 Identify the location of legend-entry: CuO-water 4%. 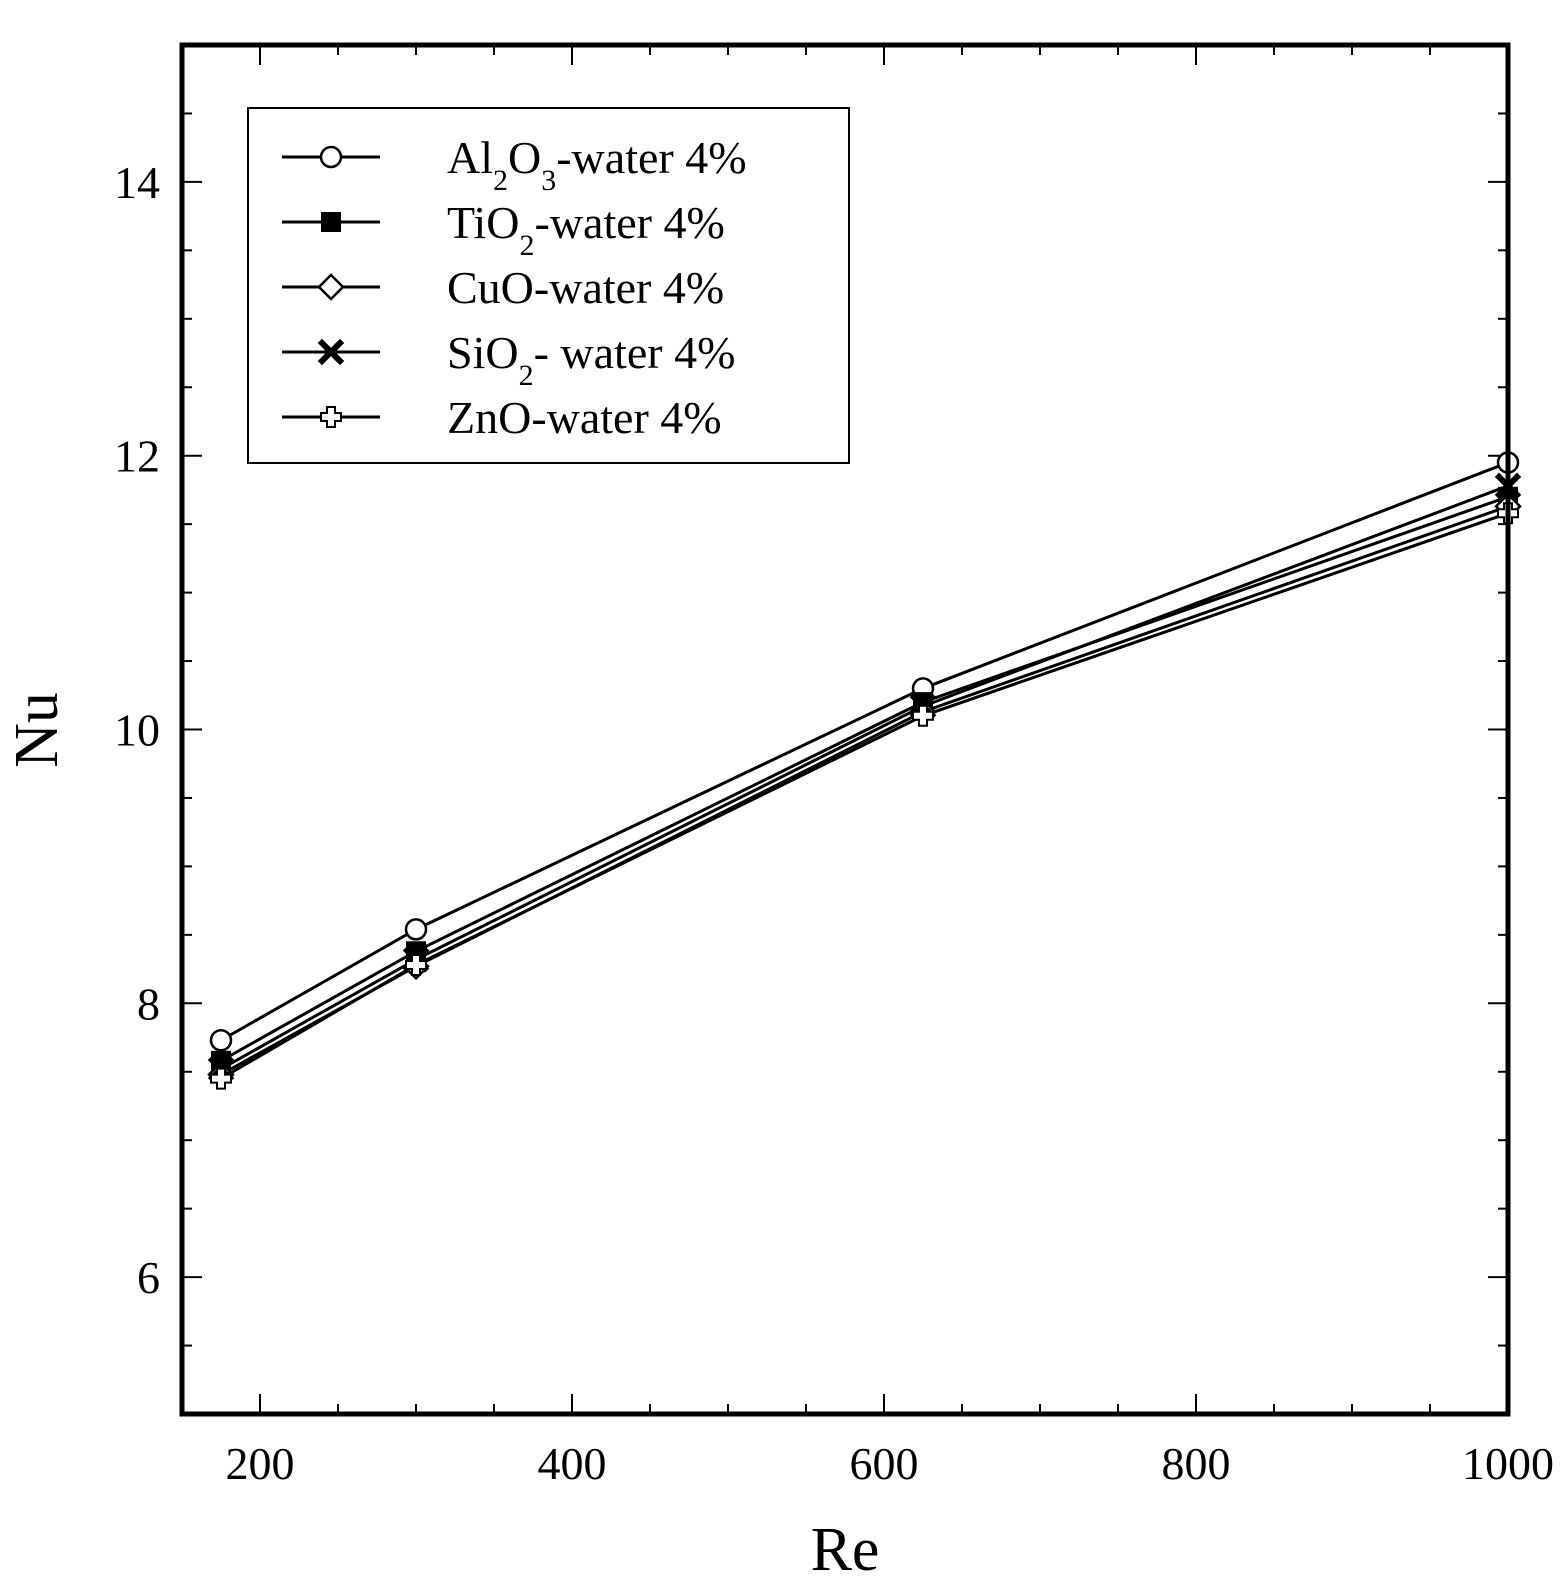
(503, 287).